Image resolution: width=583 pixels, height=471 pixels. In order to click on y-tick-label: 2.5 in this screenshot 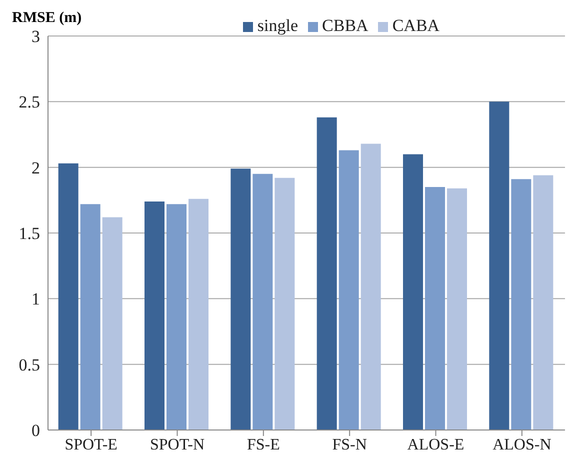, I will do `click(29, 102)`.